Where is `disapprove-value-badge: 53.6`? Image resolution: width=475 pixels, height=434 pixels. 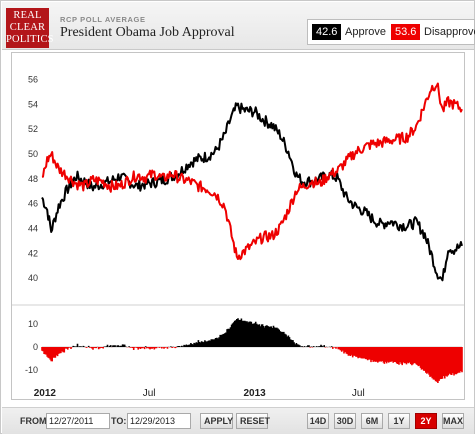
disapprove-value-badge: 53.6 is located at coordinates (406, 32).